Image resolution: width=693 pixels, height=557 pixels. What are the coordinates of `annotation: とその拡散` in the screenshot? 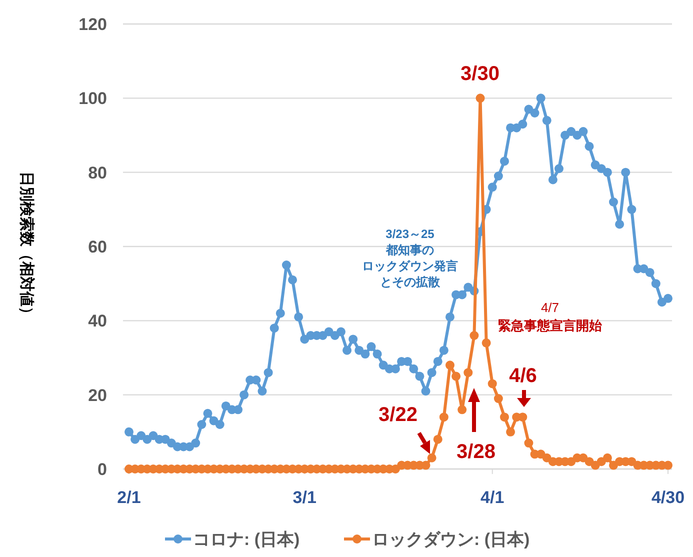 It's located at (410, 282).